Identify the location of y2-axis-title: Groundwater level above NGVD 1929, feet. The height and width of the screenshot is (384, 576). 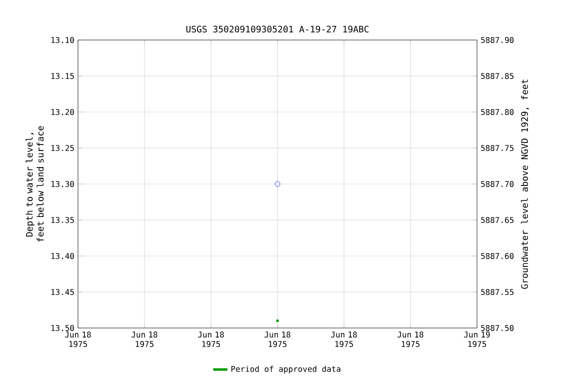
(525, 184).